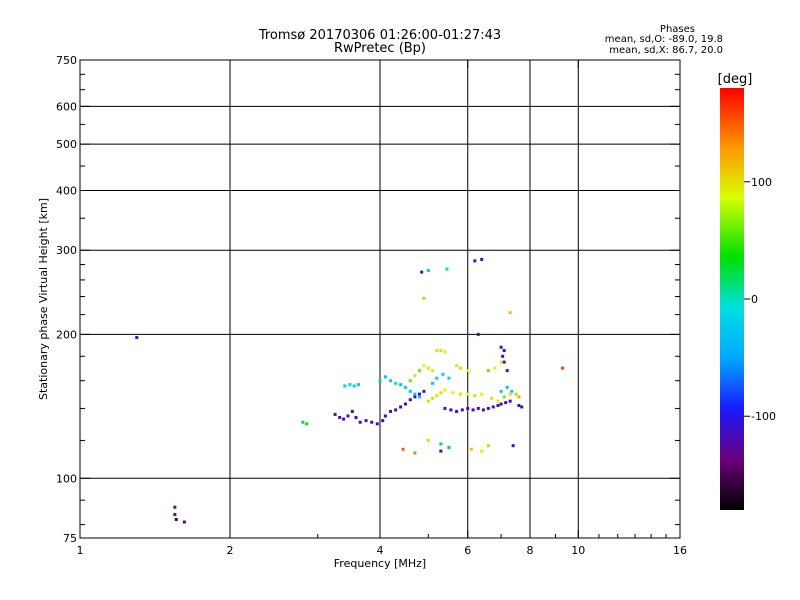  Describe the element at coordinates (380, 563) in the screenshot. I see `x-axis-label: Frequency [MHz]` at that location.